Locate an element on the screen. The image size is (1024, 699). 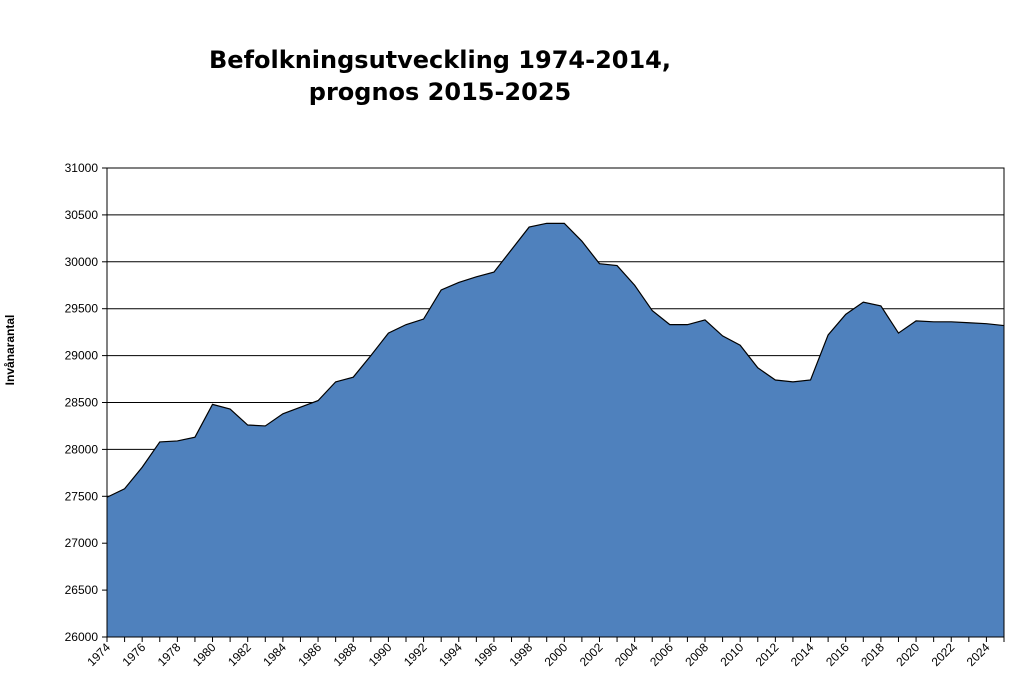
y-axis-label: Invånarantal is located at coordinates (10, 350).